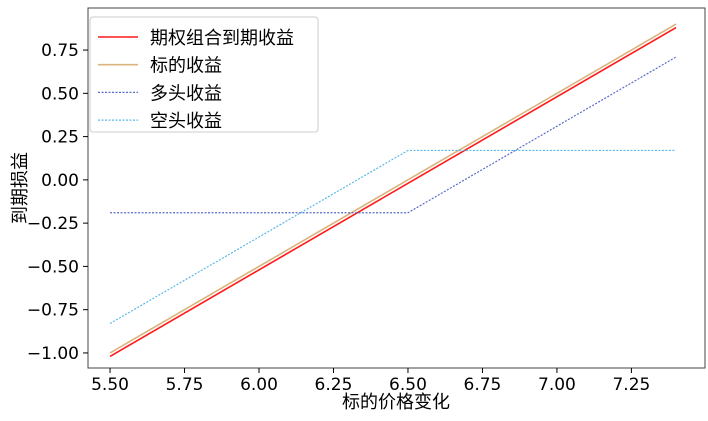 The width and height of the screenshot is (708, 421). Describe the element at coordinates (186, 93) in the screenshot. I see `legend-label: 多头收益` at that location.